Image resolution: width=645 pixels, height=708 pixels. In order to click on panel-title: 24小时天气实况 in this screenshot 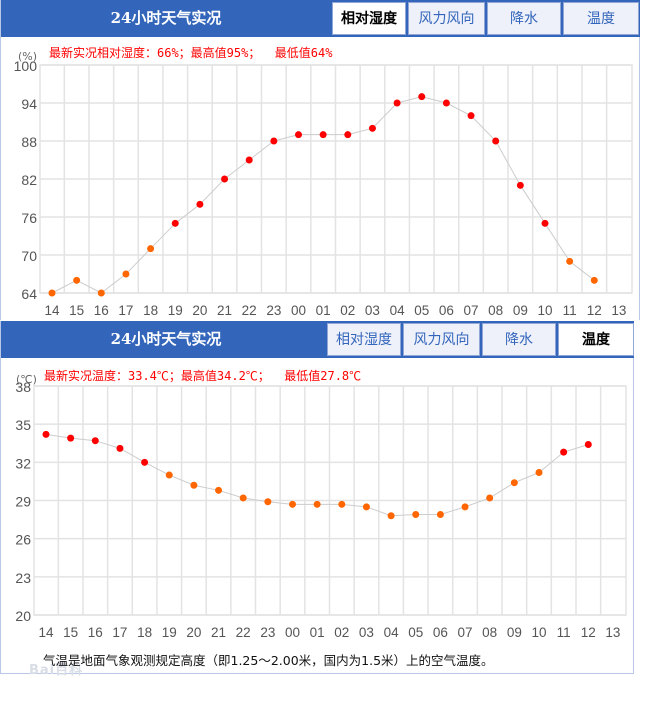, I will do `click(166, 18)`.